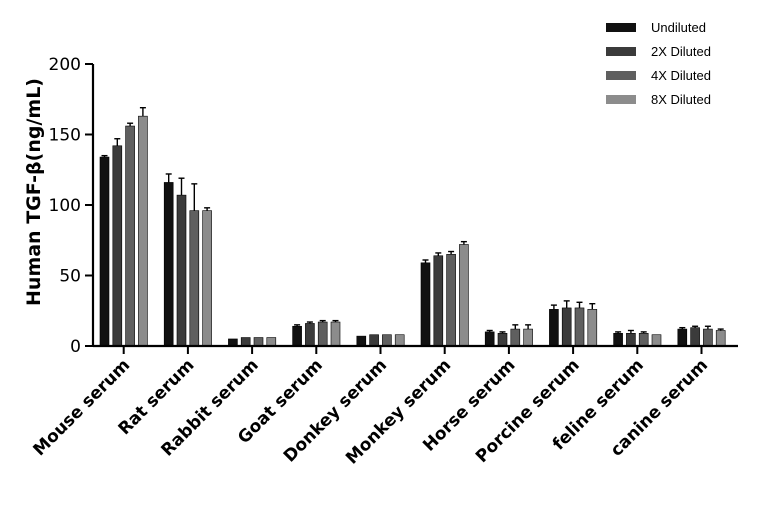 The image size is (758, 507). What do you see at coordinates (75, 347) in the screenshot?
I see `y-tick-label: 0` at bounding box center [75, 347].